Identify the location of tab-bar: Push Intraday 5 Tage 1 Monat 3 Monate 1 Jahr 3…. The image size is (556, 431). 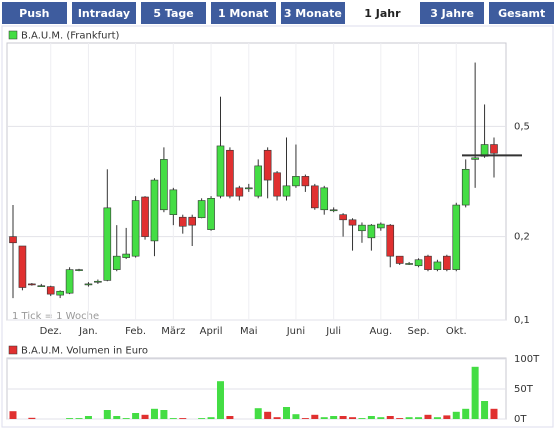
(278, 12).